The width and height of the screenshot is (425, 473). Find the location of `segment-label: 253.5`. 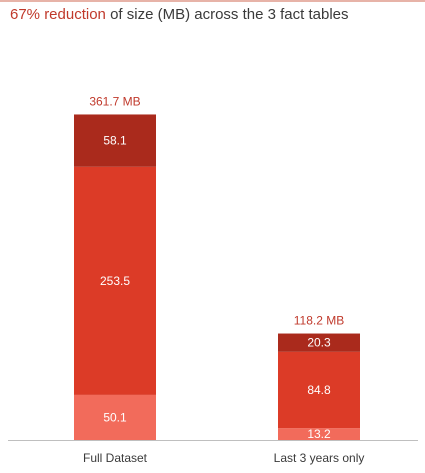

segment-label: 253.5 is located at coordinates (115, 281).